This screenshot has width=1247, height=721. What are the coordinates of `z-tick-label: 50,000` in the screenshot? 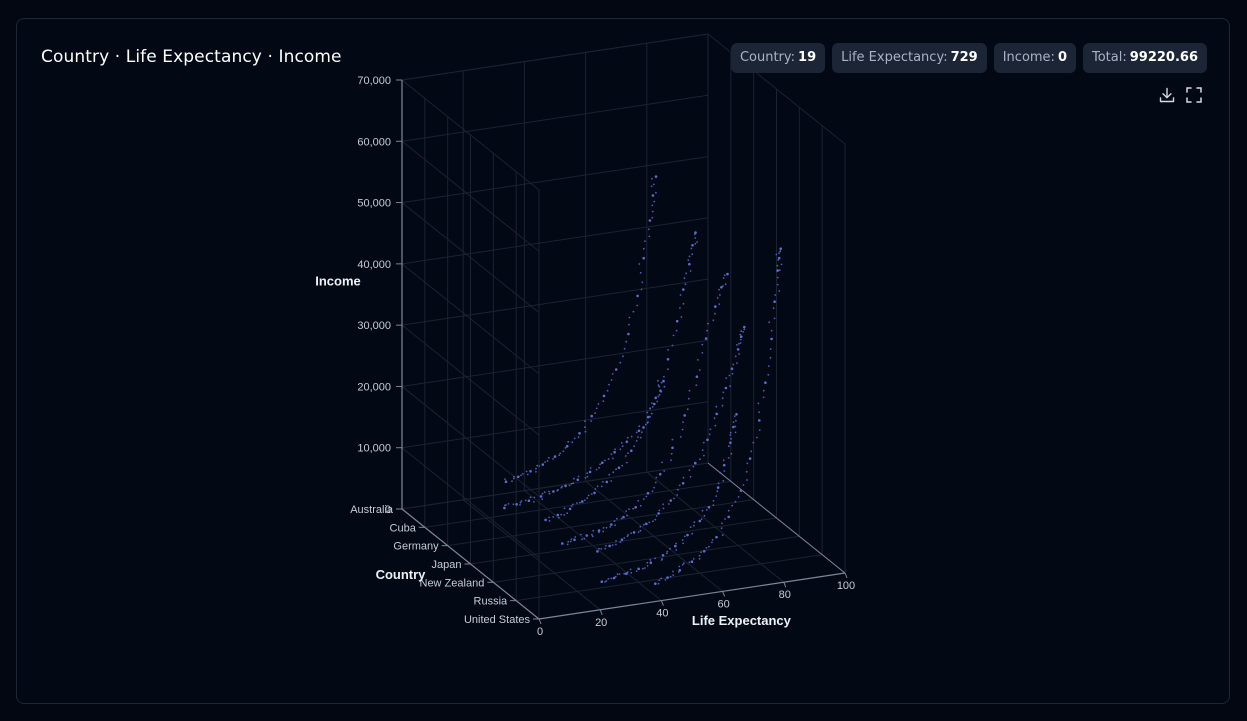 It's located at (374, 204).